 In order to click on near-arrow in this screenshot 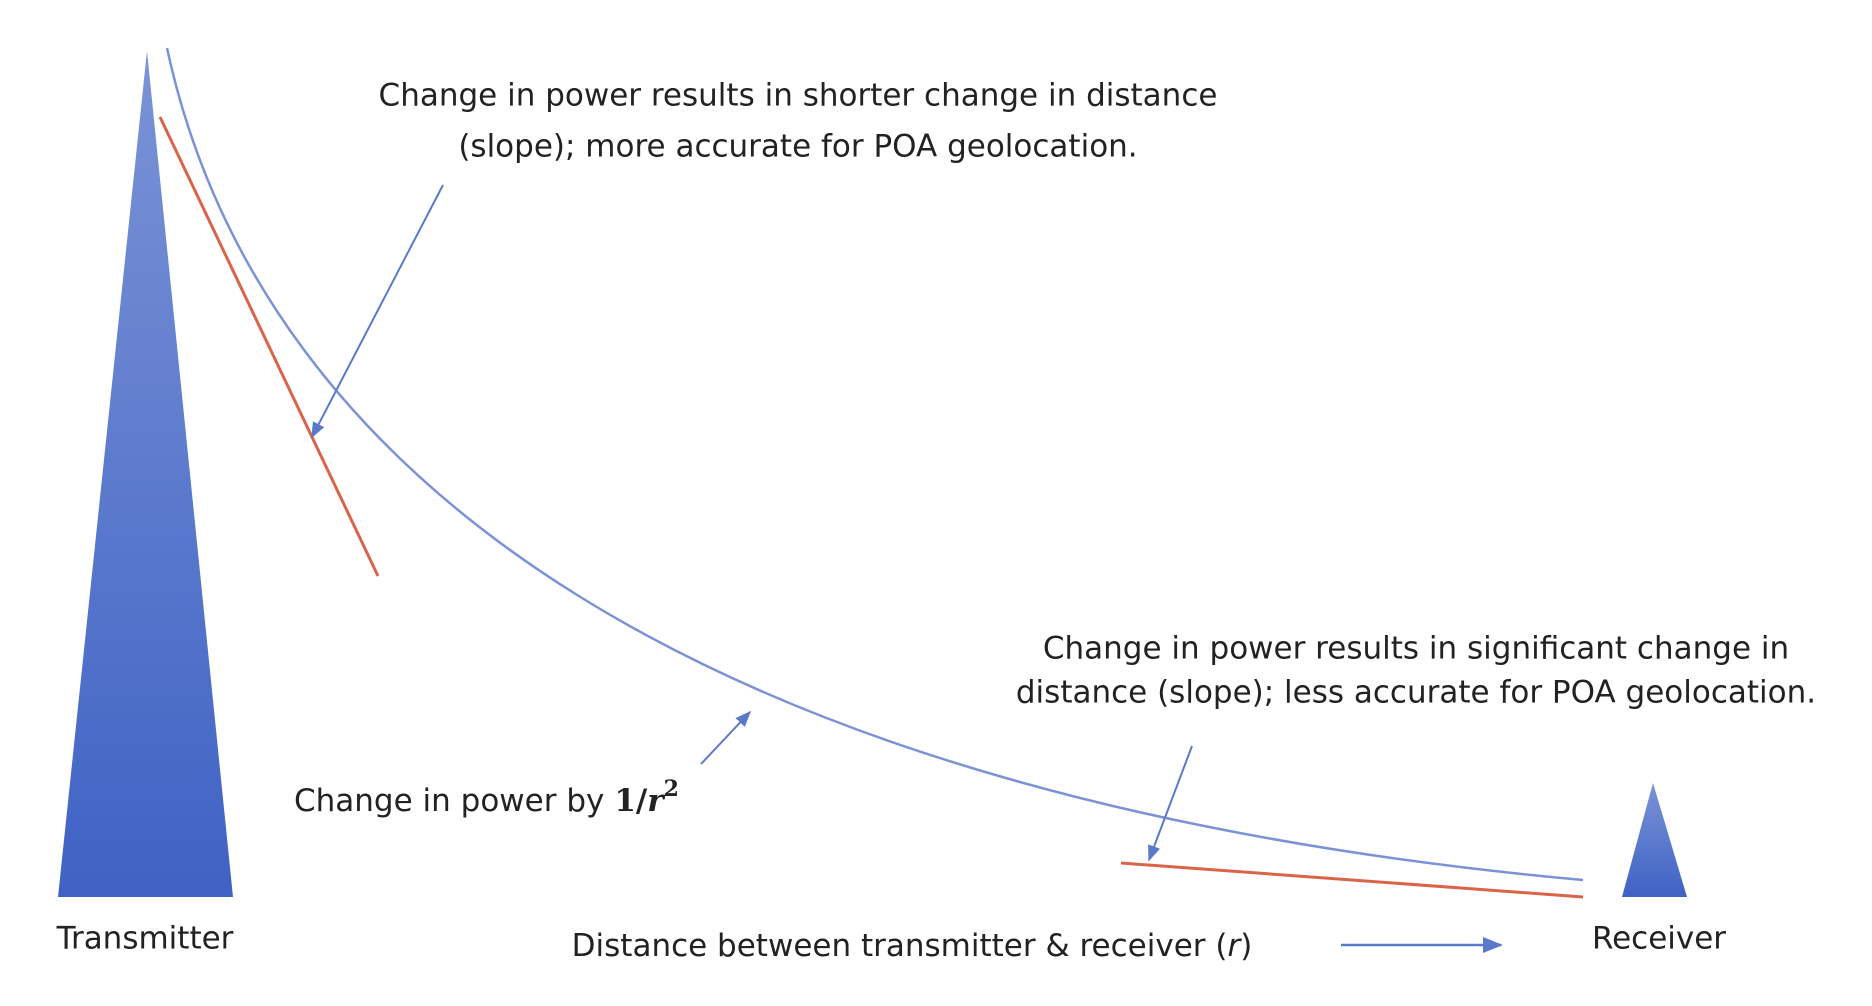, I will do `click(377, 311)`.